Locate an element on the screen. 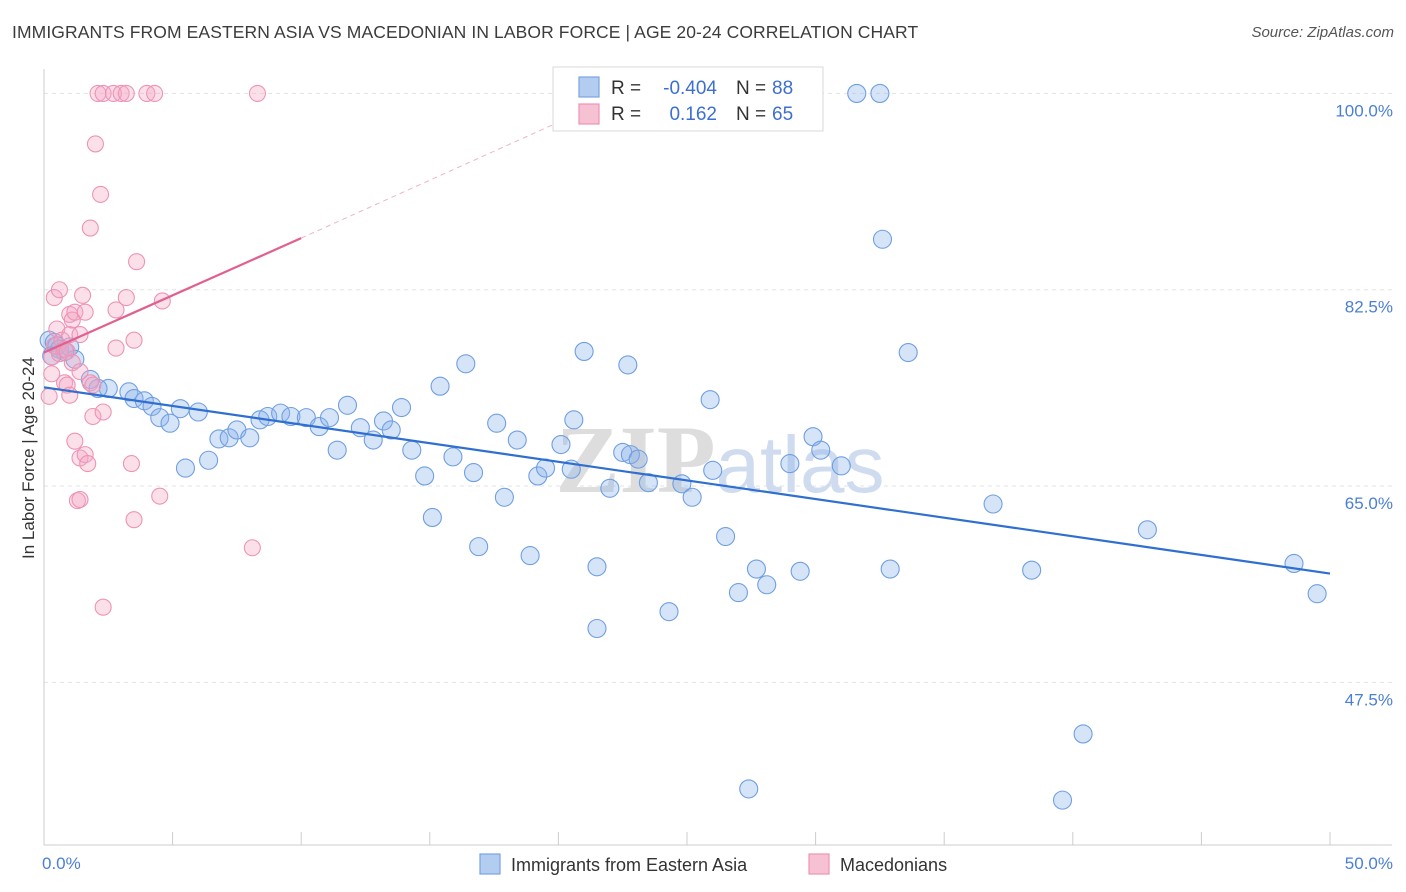 This screenshot has width=1406, height=892. y-tick-label-3: 100.0% is located at coordinates (1364, 110).